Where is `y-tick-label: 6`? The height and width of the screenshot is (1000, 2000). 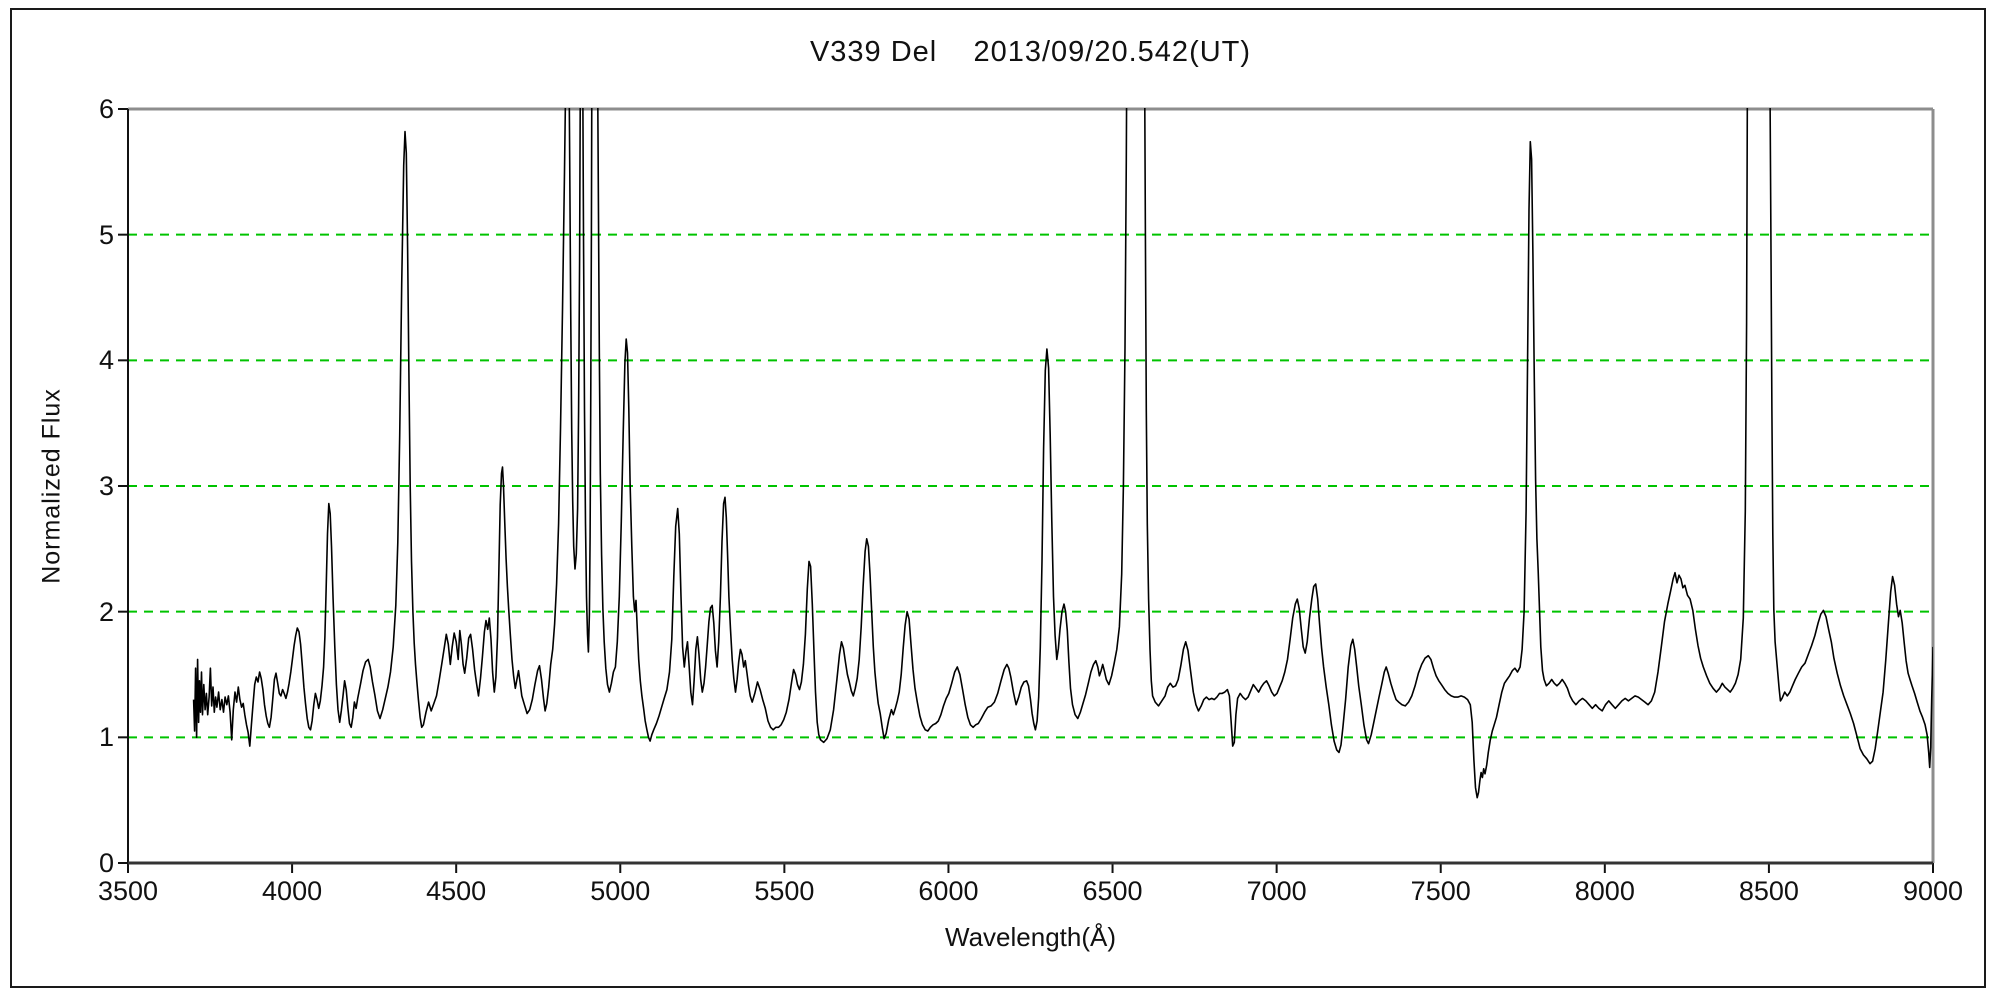
y-tick-label: 6 is located at coordinates (106, 109).